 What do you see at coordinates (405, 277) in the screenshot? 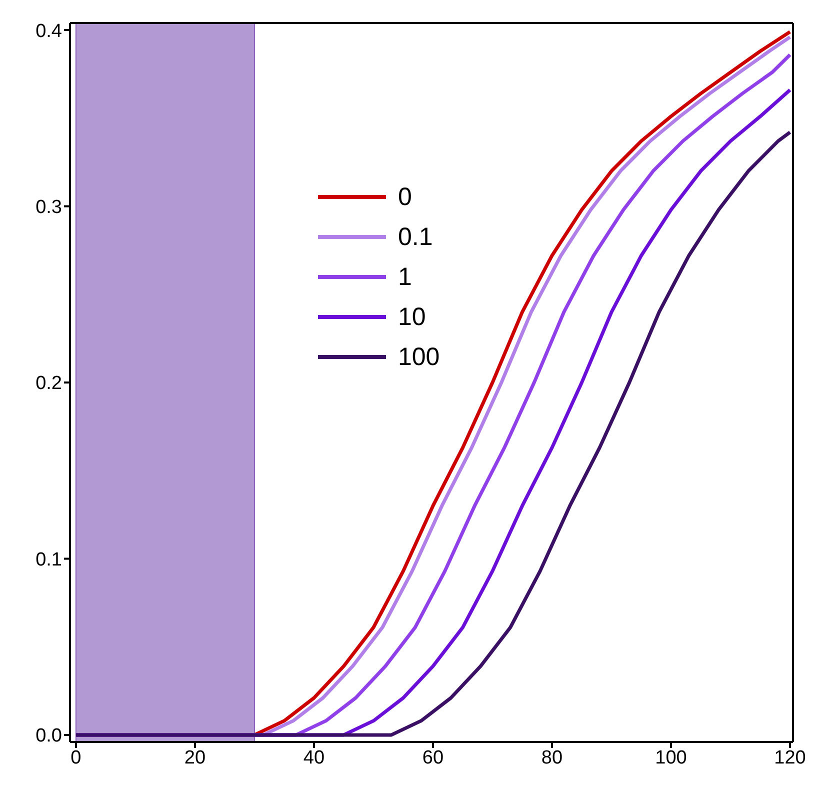
I see `legend-label: 1` at bounding box center [405, 277].